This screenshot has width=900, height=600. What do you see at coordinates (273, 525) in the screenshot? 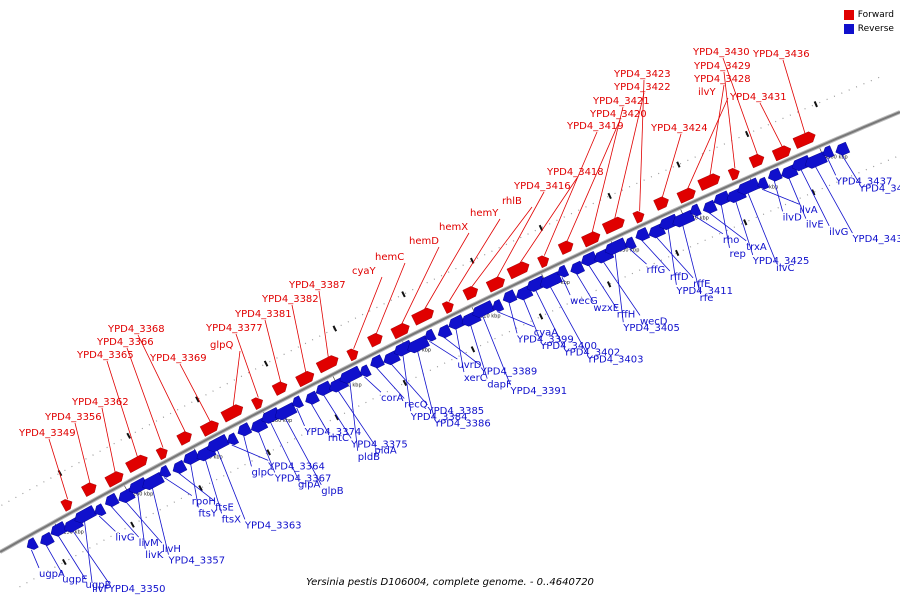
I see `reverse-gene-label: YPD4_3363` at bounding box center [273, 525].